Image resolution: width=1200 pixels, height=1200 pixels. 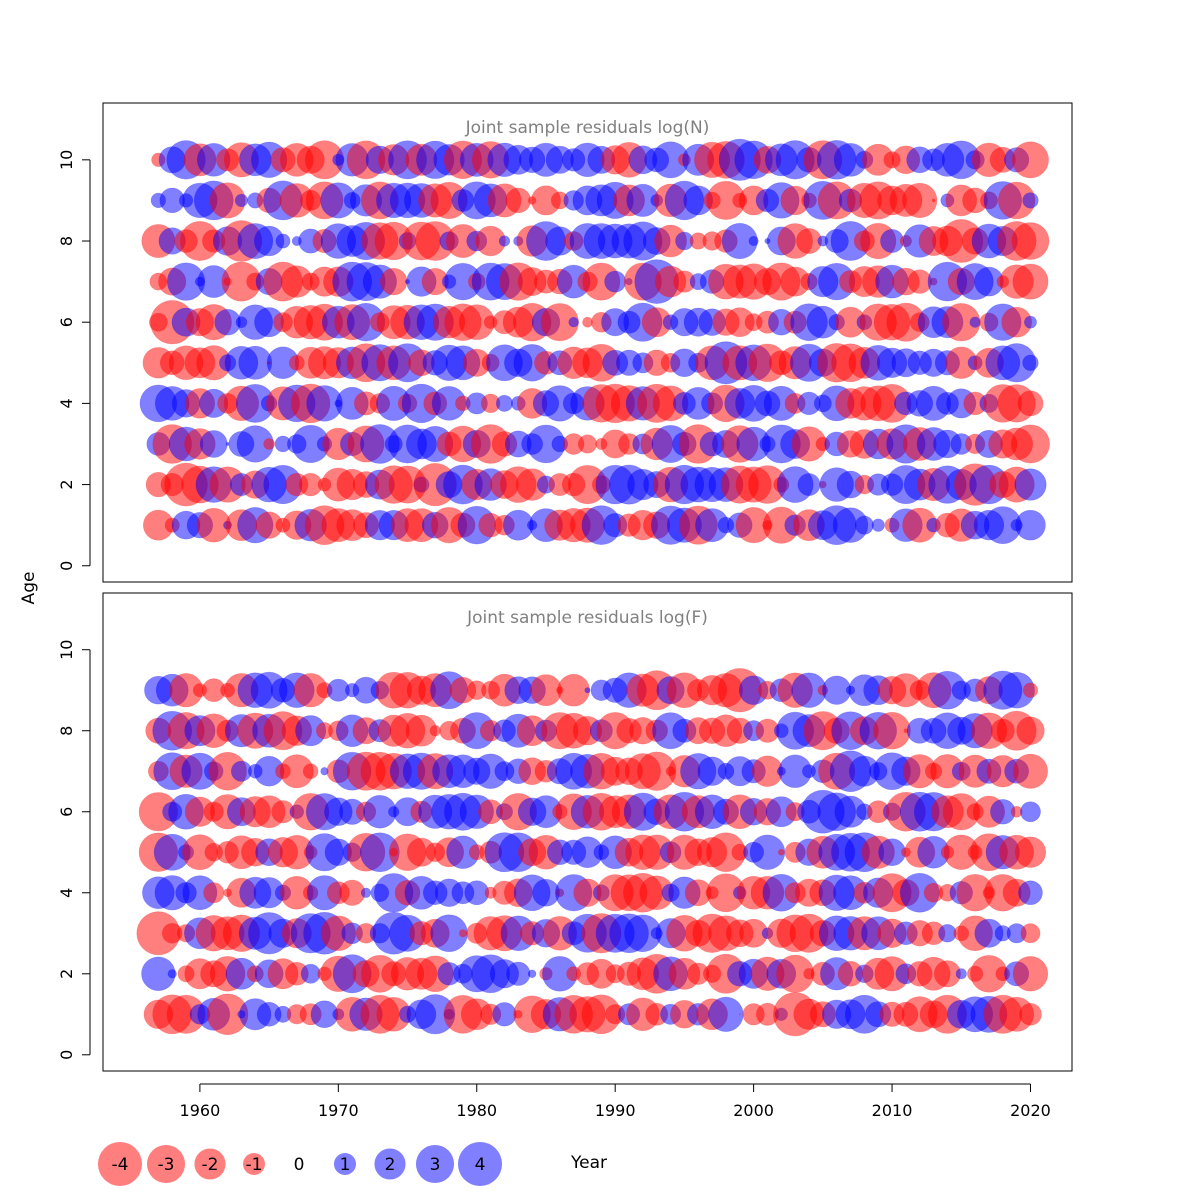 I want to click on legend-label: 4, so click(x=480, y=1165).